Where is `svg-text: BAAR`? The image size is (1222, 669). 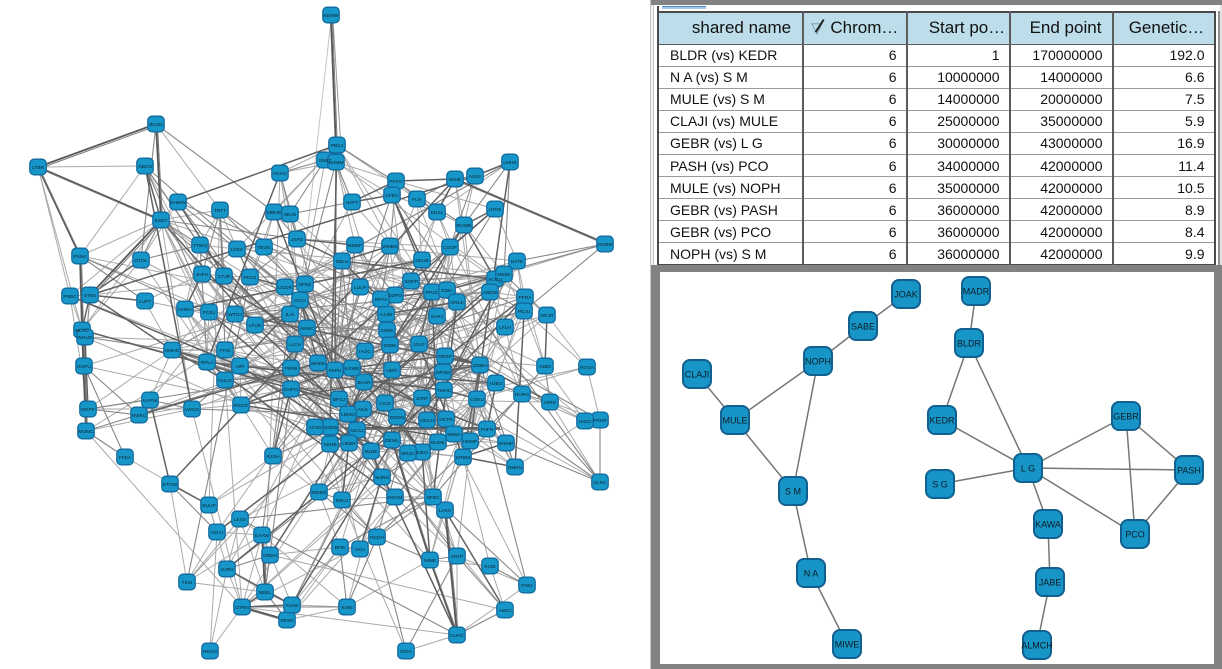 svg-text: BAAR is located at coordinates (364, 383).